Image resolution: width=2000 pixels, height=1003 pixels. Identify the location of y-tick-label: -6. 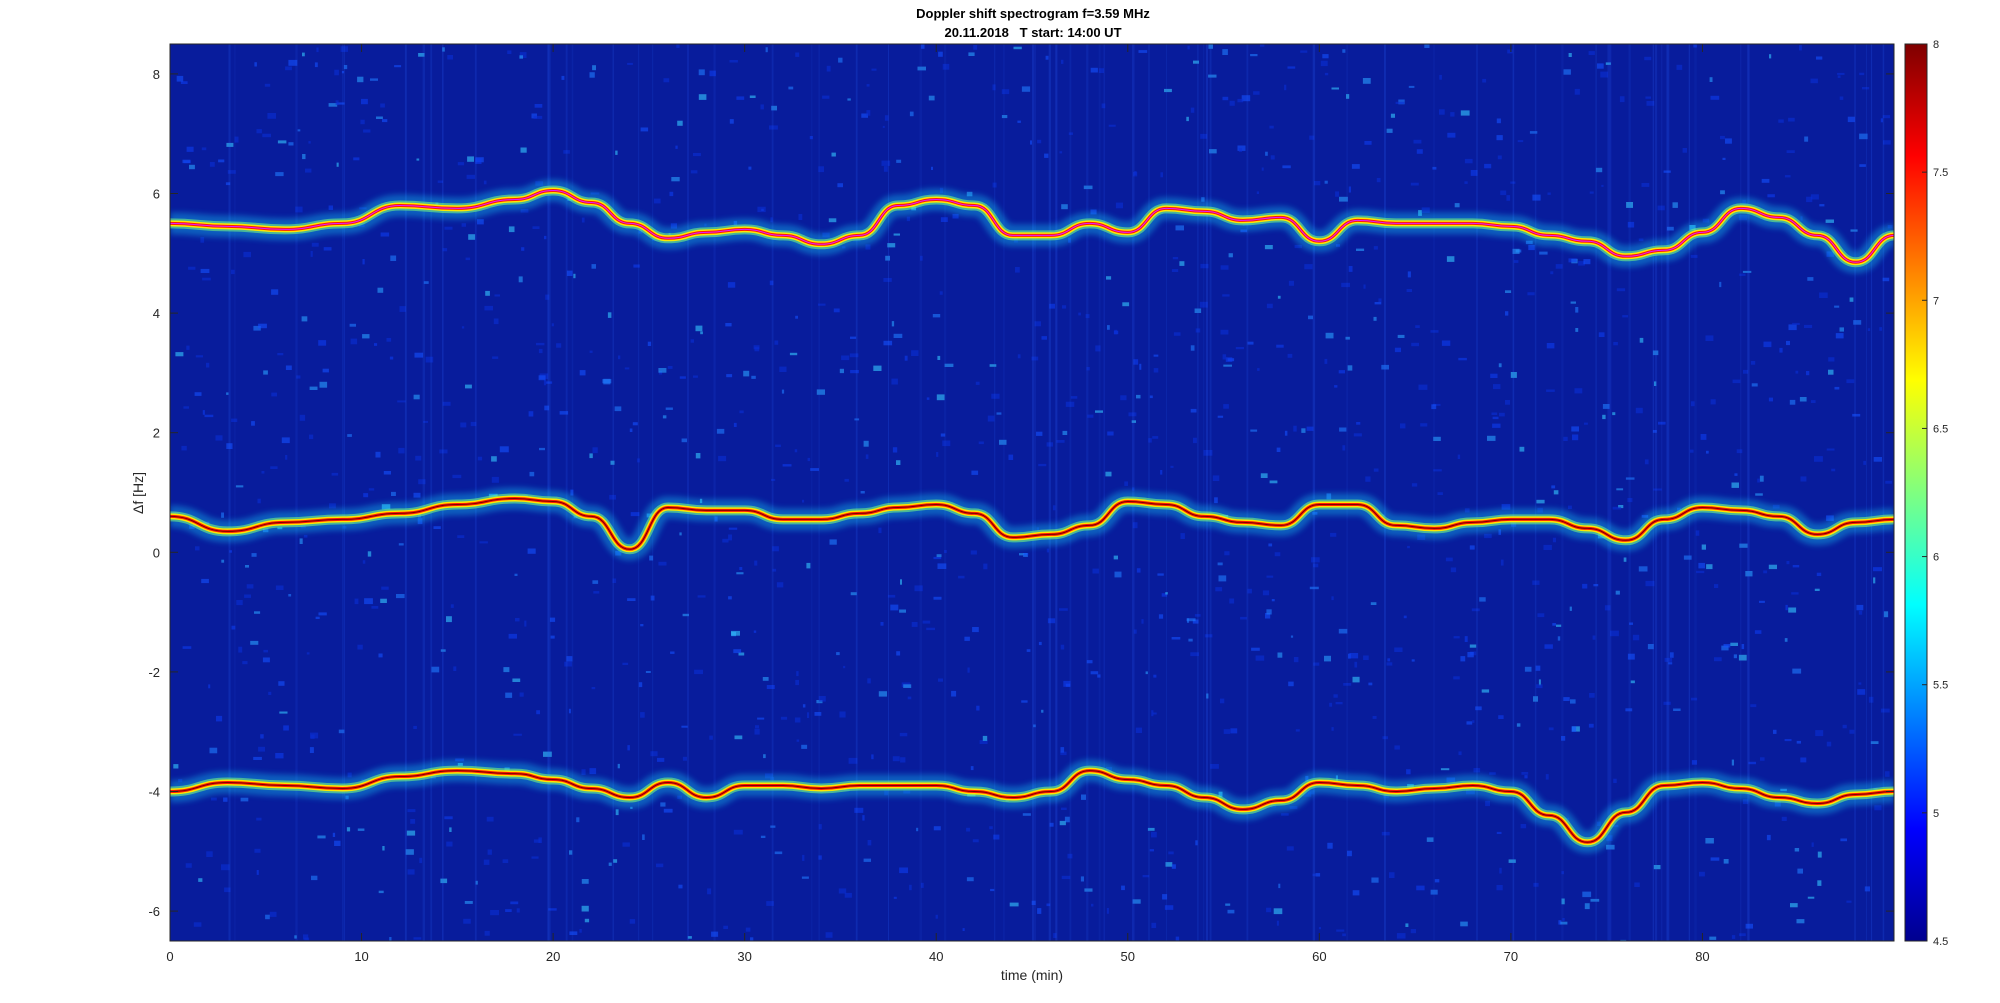
(154, 911).